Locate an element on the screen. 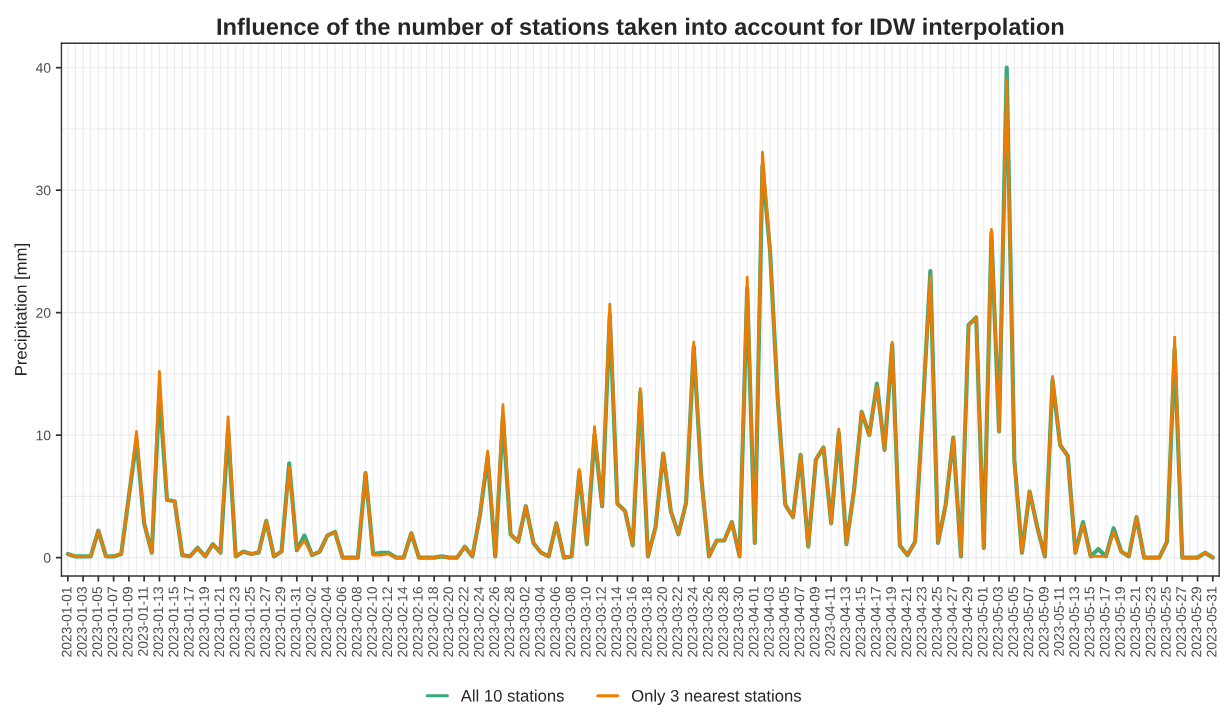 The width and height of the screenshot is (1229, 720). x-tick-label: 2023-03-18 is located at coordinates (646, 622).